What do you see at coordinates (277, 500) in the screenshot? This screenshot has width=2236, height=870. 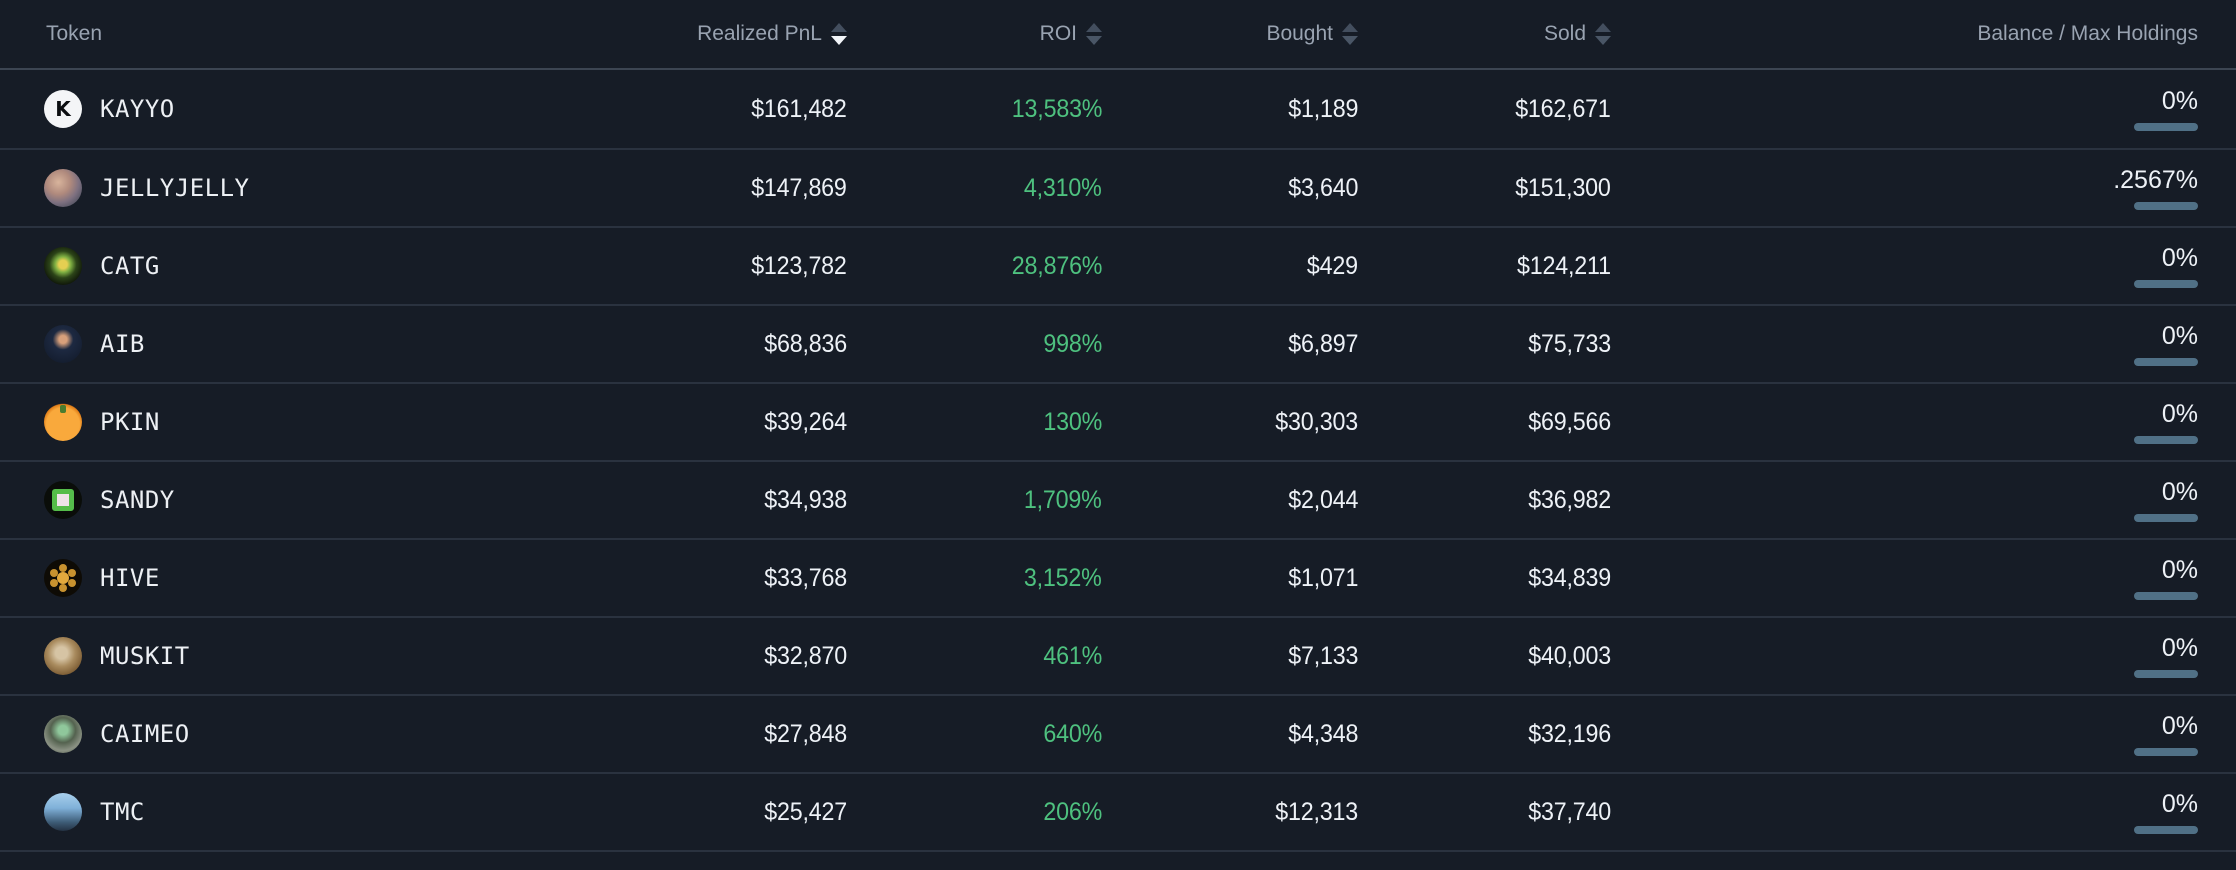 I see `token-cell: SANDY` at bounding box center [277, 500].